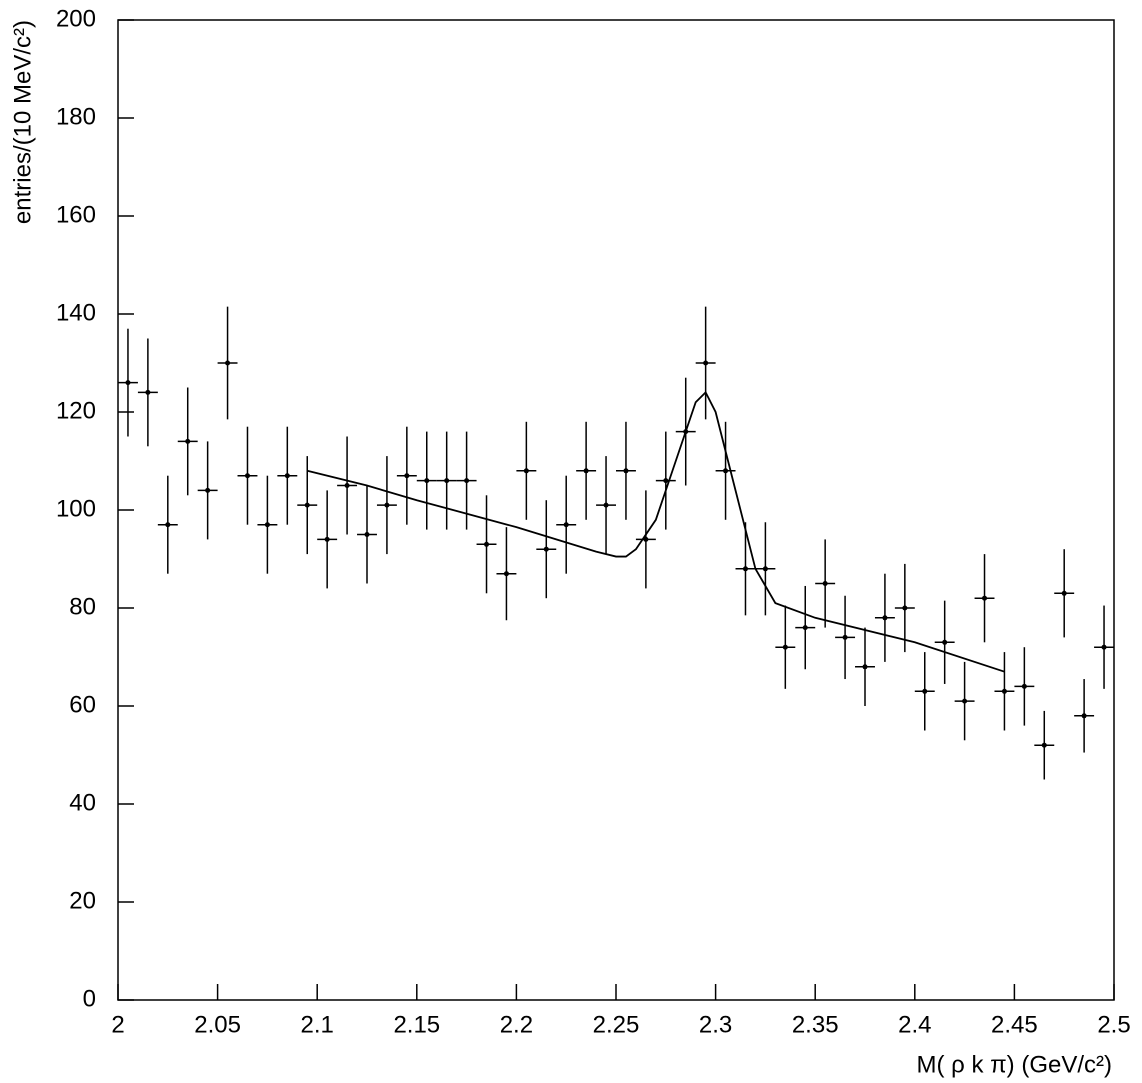 The image size is (1142, 1083). I want to click on y-tick-label: 80, so click(82, 606).